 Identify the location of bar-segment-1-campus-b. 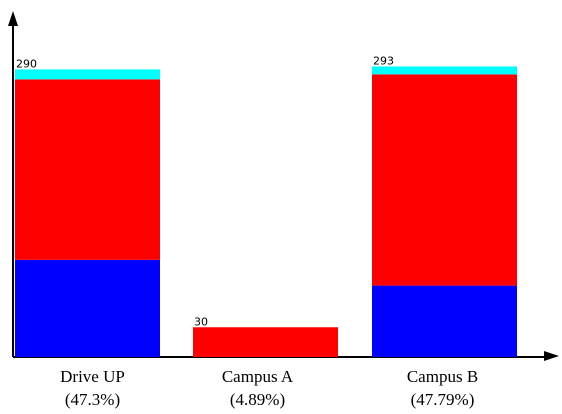
(444, 321).